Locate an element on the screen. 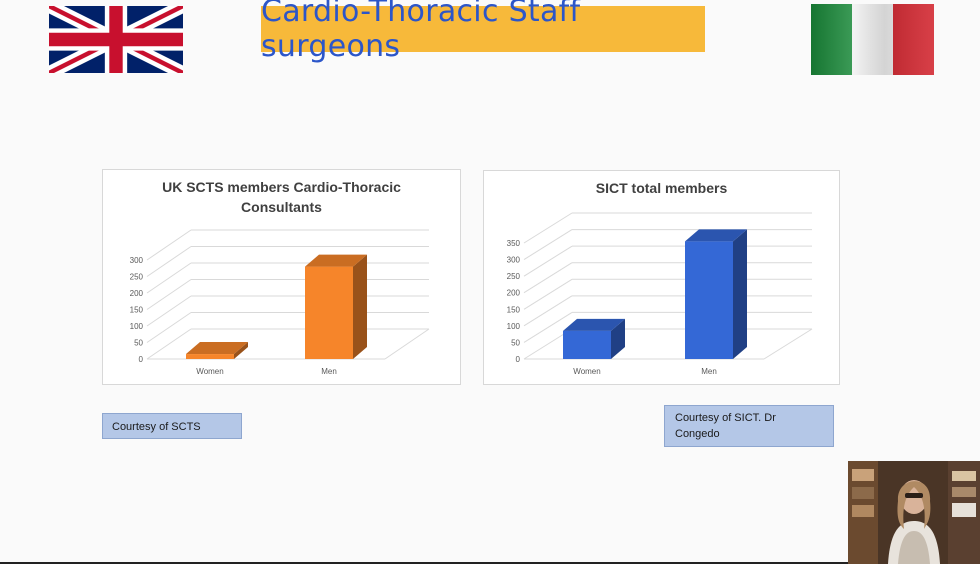 Image resolution: width=980 pixels, height=564 pixels. italy-bar-men is located at coordinates (709, 300).